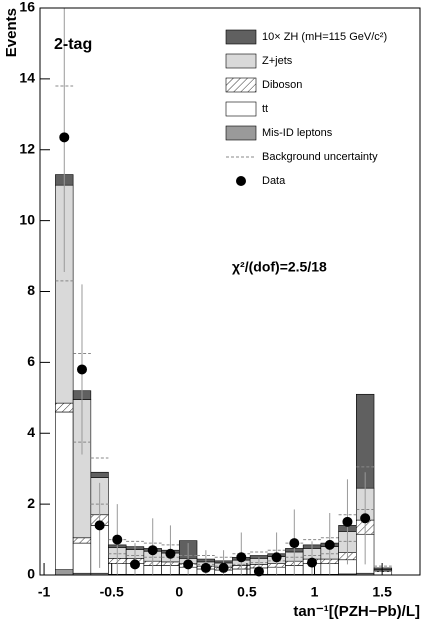 The height and width of the screenshot is (638, 436). What do you see at coordinates (382, 592) in the screenshot?
I see `x-tick-label: 1.5` at bounding box center [382, 592].